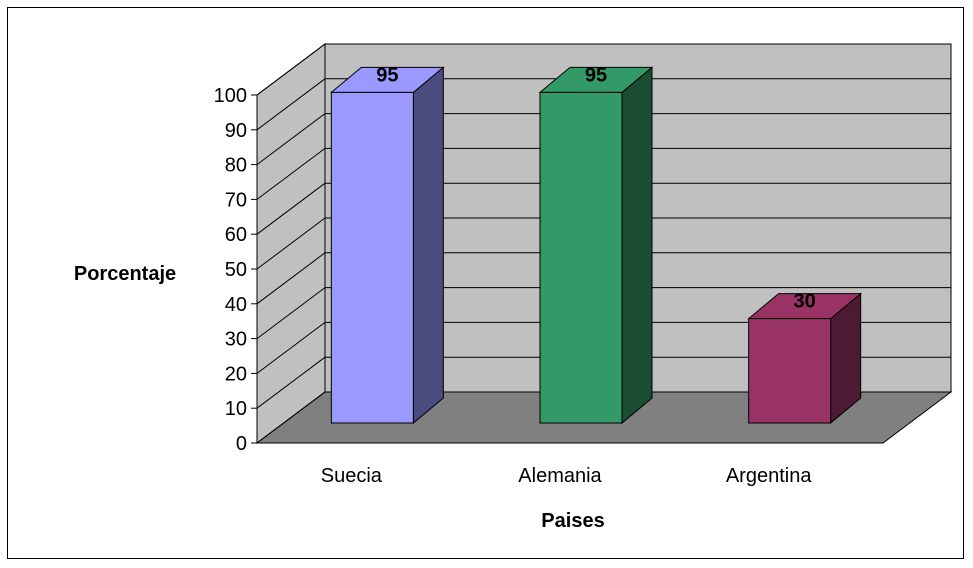 This screenshot has width=973, height=568. What do you see at coordinates (352, 476) in the screenshot?
I see `x-tick-label: Suecia` at bounding box center [352, 476].